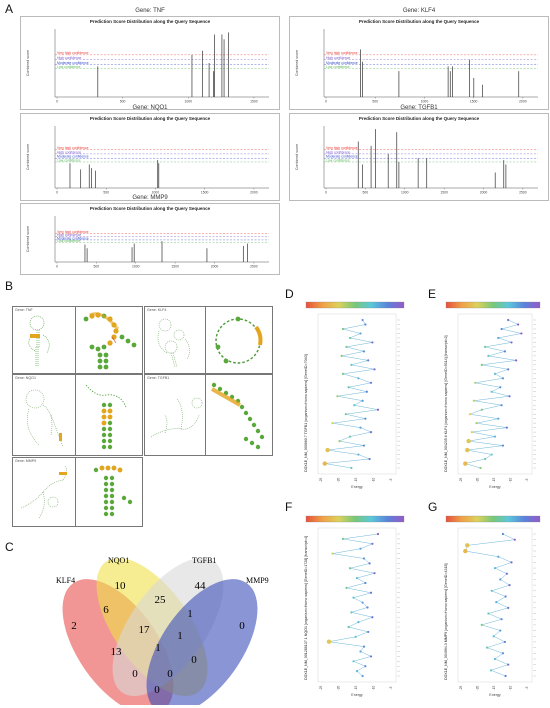 This screenshot has width=550, height=708. What do you see at coordinates (150, 108) in the screenshot?
I see `gene-label: Gene: NQO1` at bounding box center [150, 108].